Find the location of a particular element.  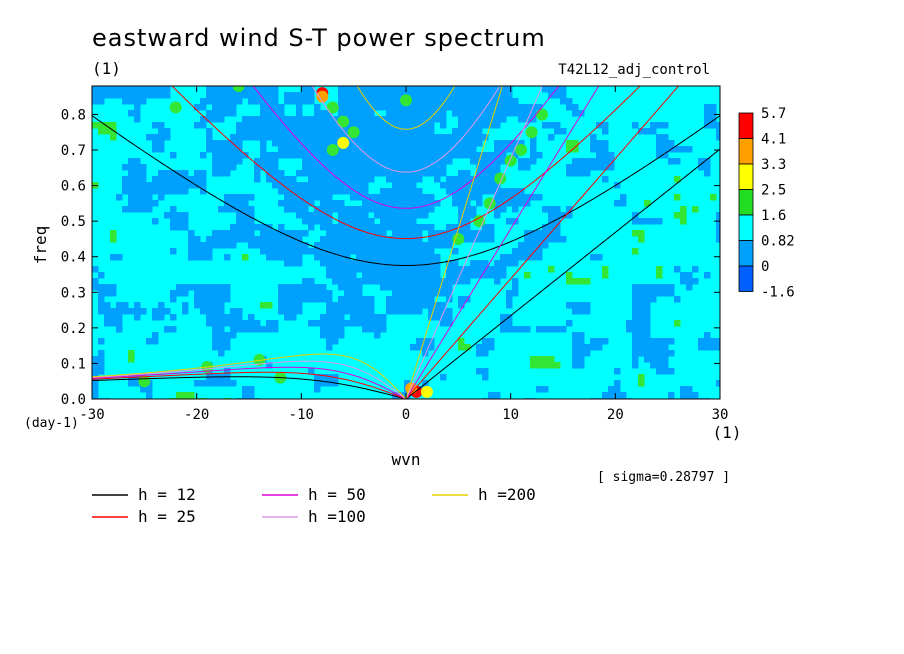

x-tick-label: -20 is located at coordinates (196, 415).